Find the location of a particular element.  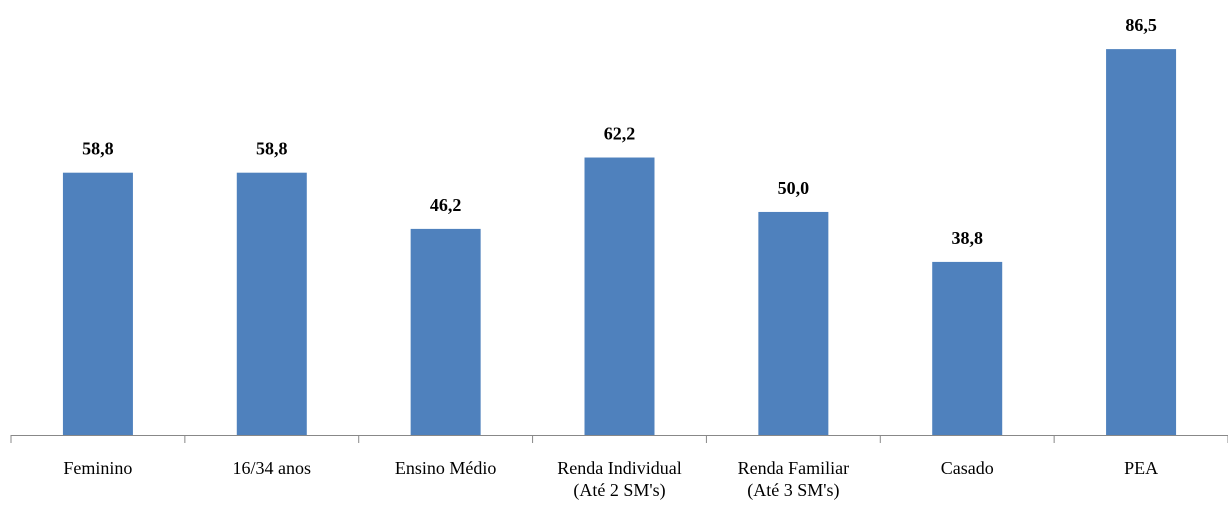

x-tick-label-line: Feminino is located at coordinates (97, 468).